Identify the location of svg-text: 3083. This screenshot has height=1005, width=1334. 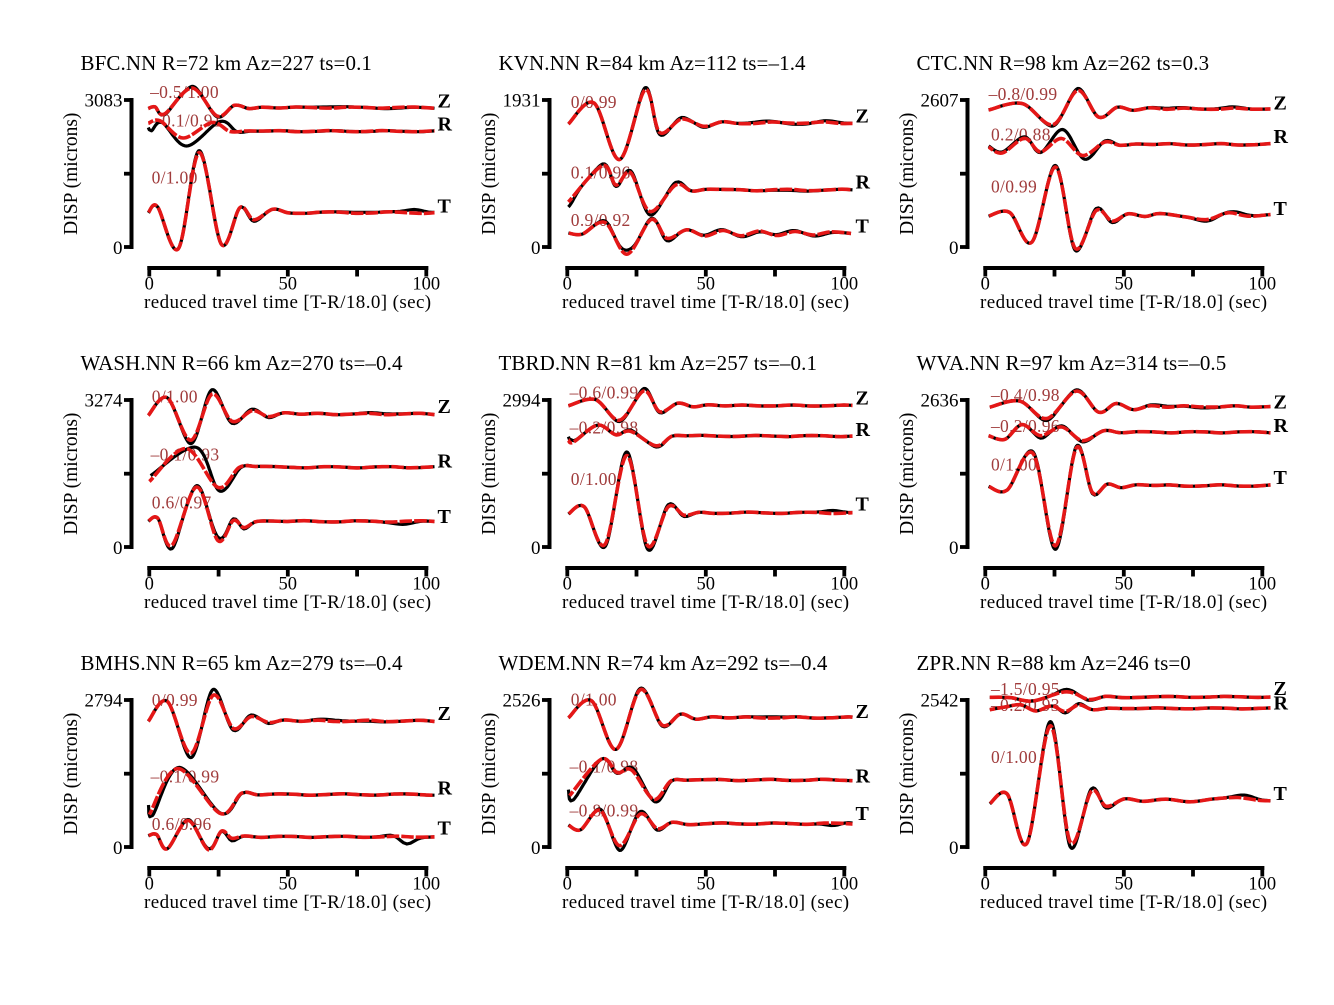
(104, 101).